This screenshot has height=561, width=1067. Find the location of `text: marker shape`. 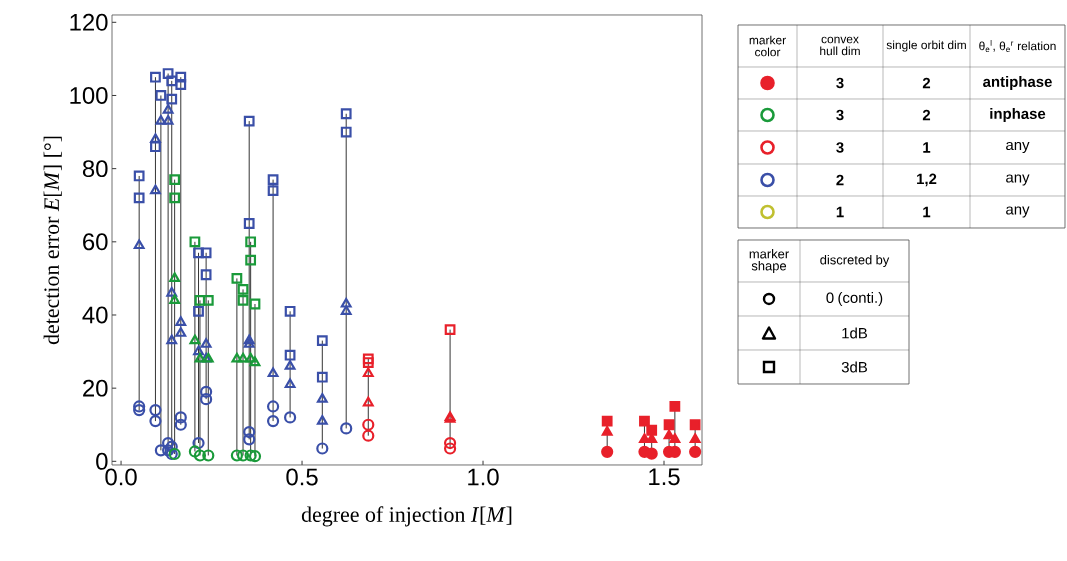

text: marker shape is located at coordinates (769, 260).